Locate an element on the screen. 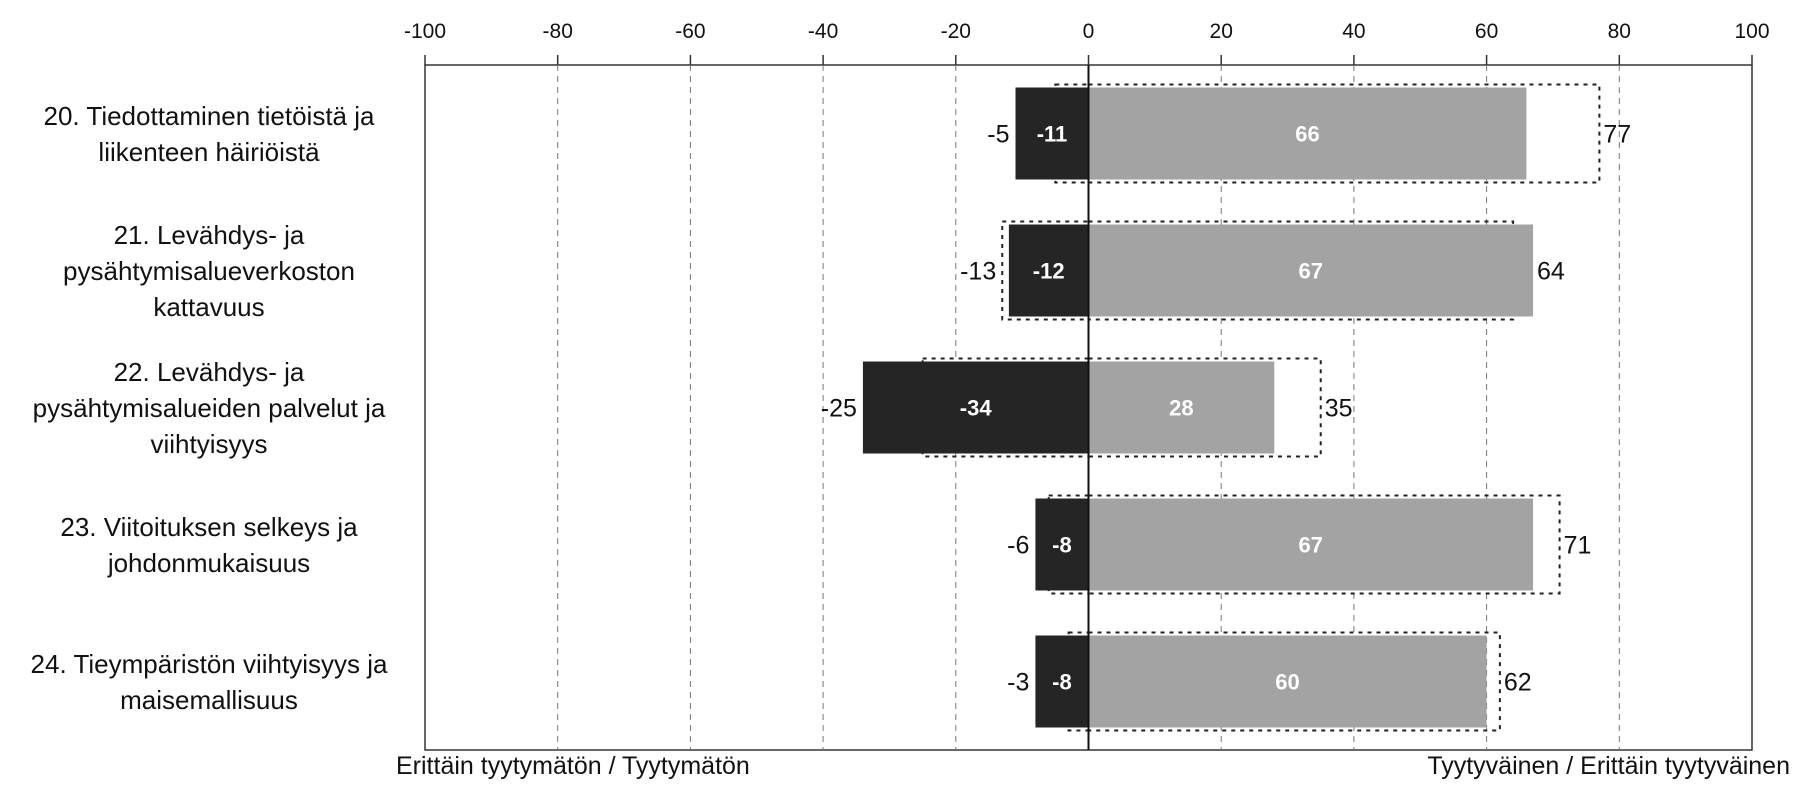 The height and width of the screenshot is (795, 1798). data-label-positive: 60 is located at coordinates (1287, 682).